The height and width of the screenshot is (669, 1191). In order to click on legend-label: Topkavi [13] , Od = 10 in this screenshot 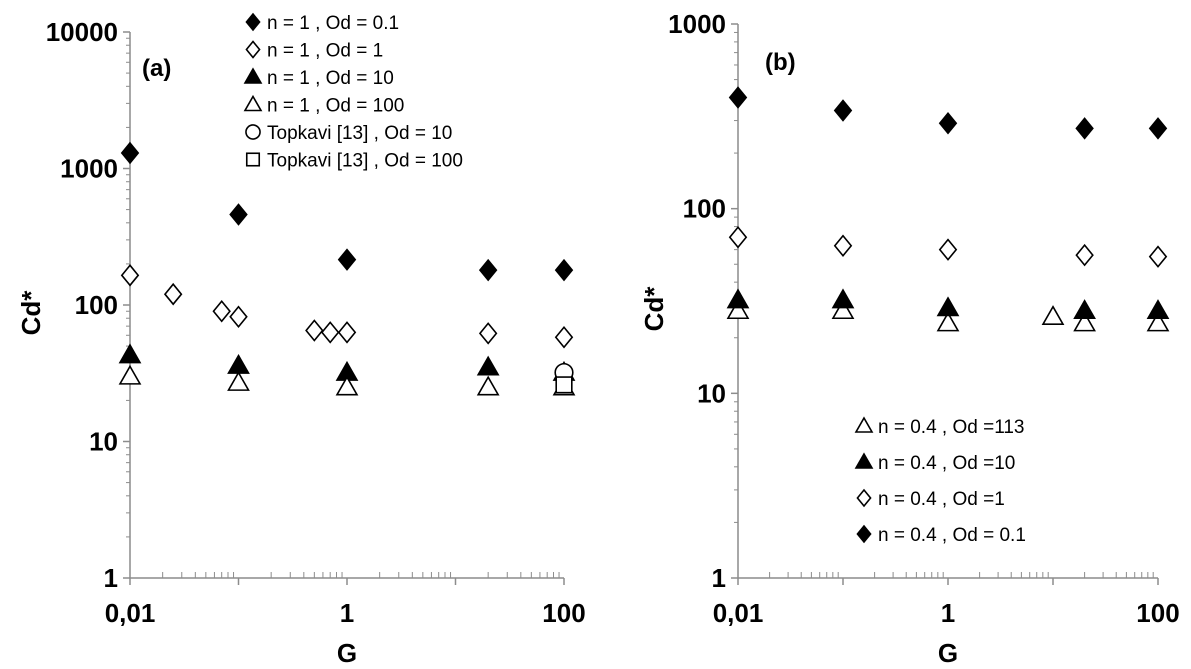, I will do `click(359, 133)`.